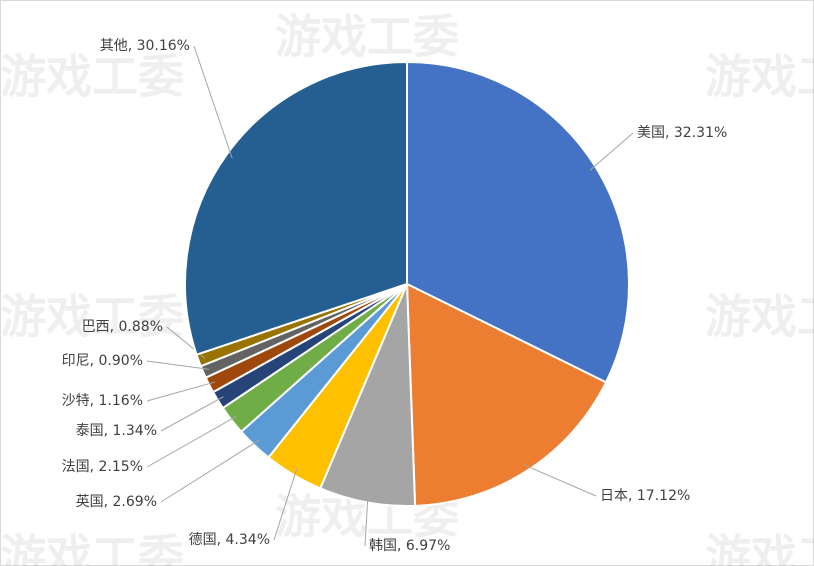  I want to click on data-label: 德国, 4.34%, so click(229, 540).